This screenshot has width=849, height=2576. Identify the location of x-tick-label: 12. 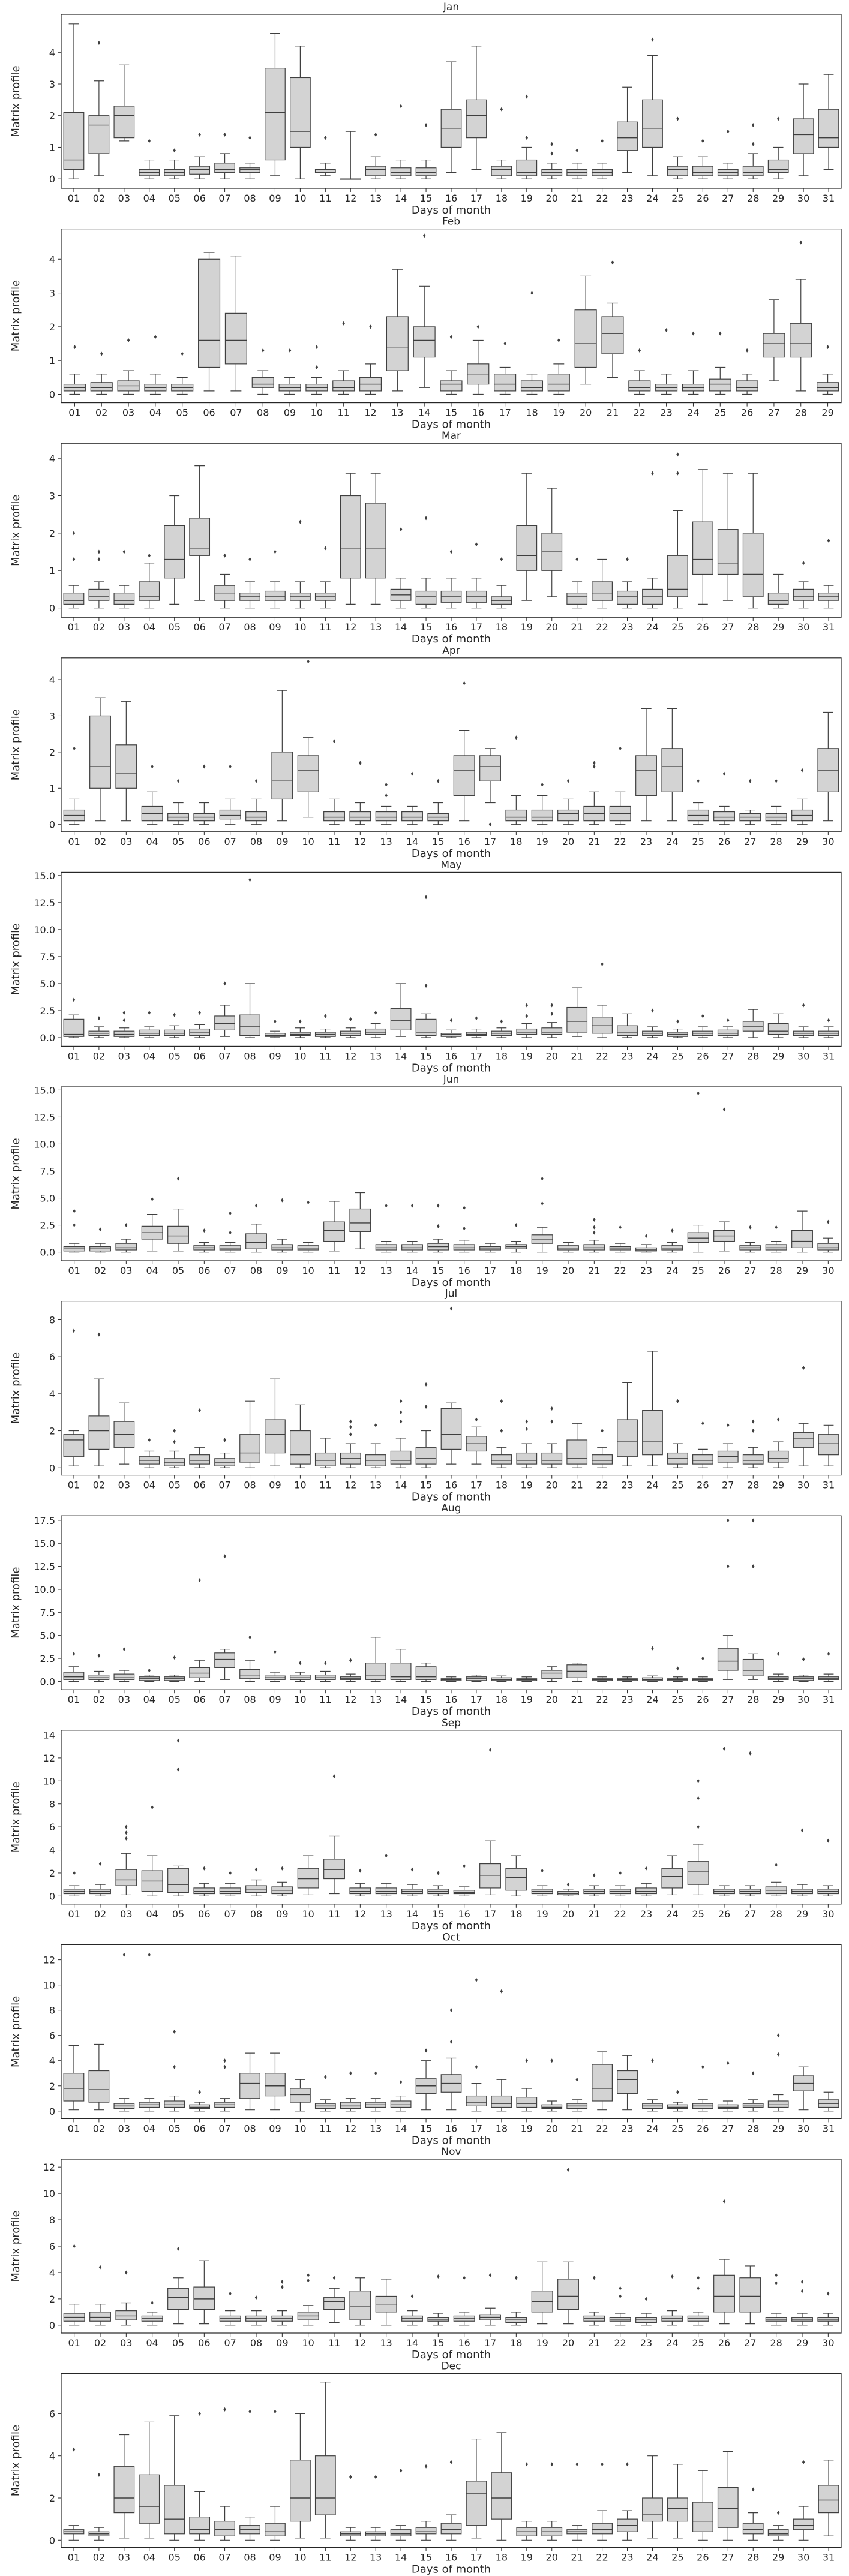
(350, 1700).